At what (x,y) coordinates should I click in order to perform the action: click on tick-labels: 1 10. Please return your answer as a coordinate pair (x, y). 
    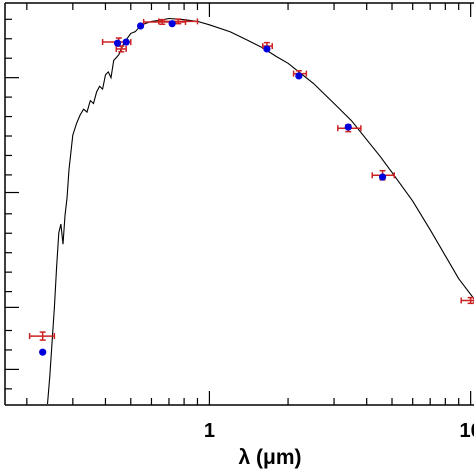
    Looking at the image, I should click on (339, 431).